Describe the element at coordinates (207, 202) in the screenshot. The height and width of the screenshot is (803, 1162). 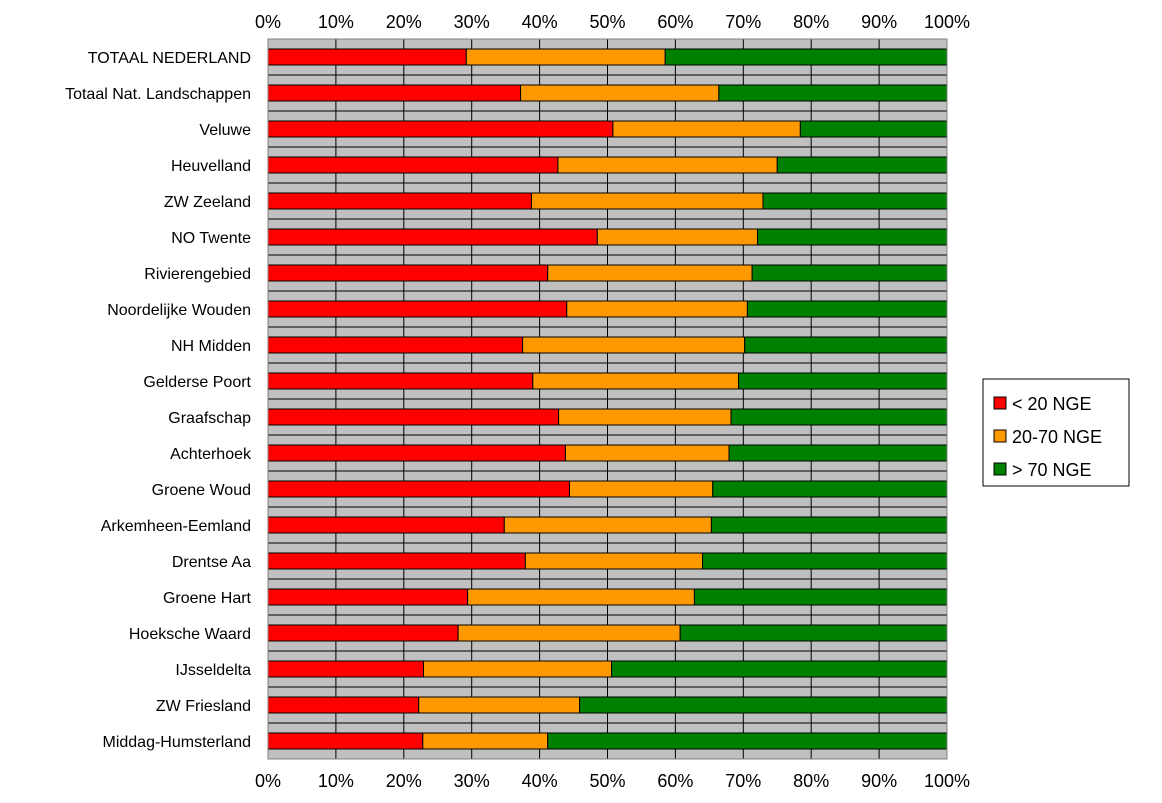
I see `category-label: ZW Zeeland` at that location.